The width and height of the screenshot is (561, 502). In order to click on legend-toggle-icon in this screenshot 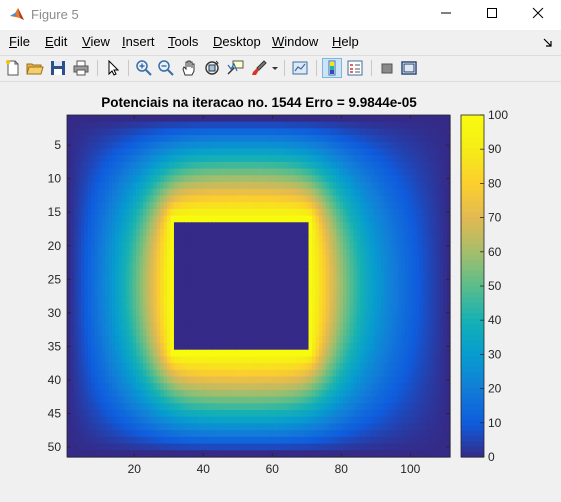, I will do `click(355, 68)`.